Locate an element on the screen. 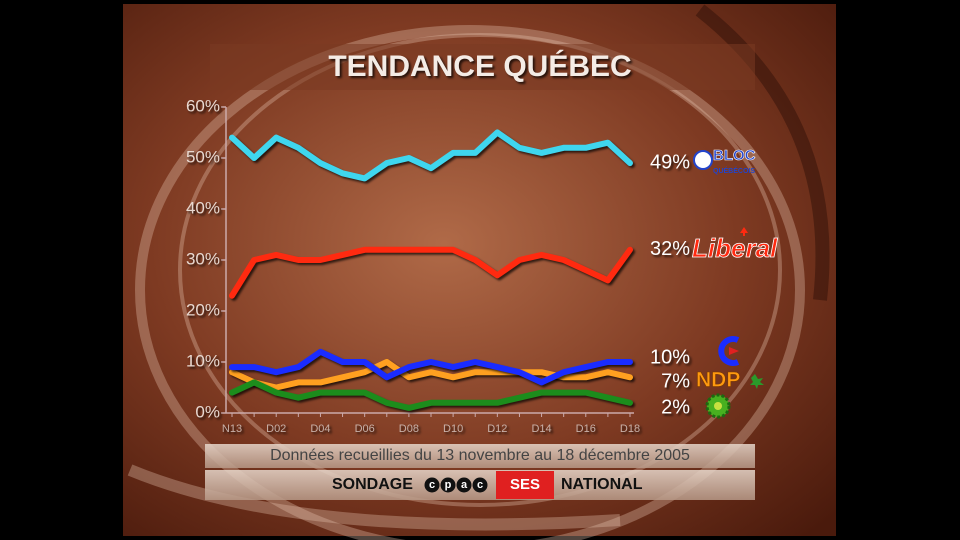  conservative-logo is located at coordinates (729, 351).